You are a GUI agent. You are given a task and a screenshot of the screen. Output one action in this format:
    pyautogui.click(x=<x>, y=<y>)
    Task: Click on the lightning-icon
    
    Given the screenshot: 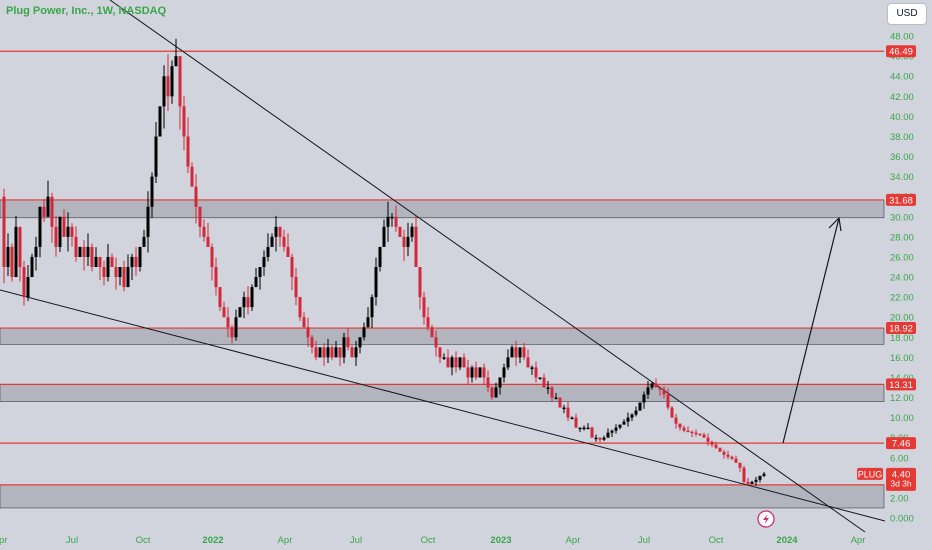 What is the action you would take?
    pyautogui.click(x=766, y=519)
    